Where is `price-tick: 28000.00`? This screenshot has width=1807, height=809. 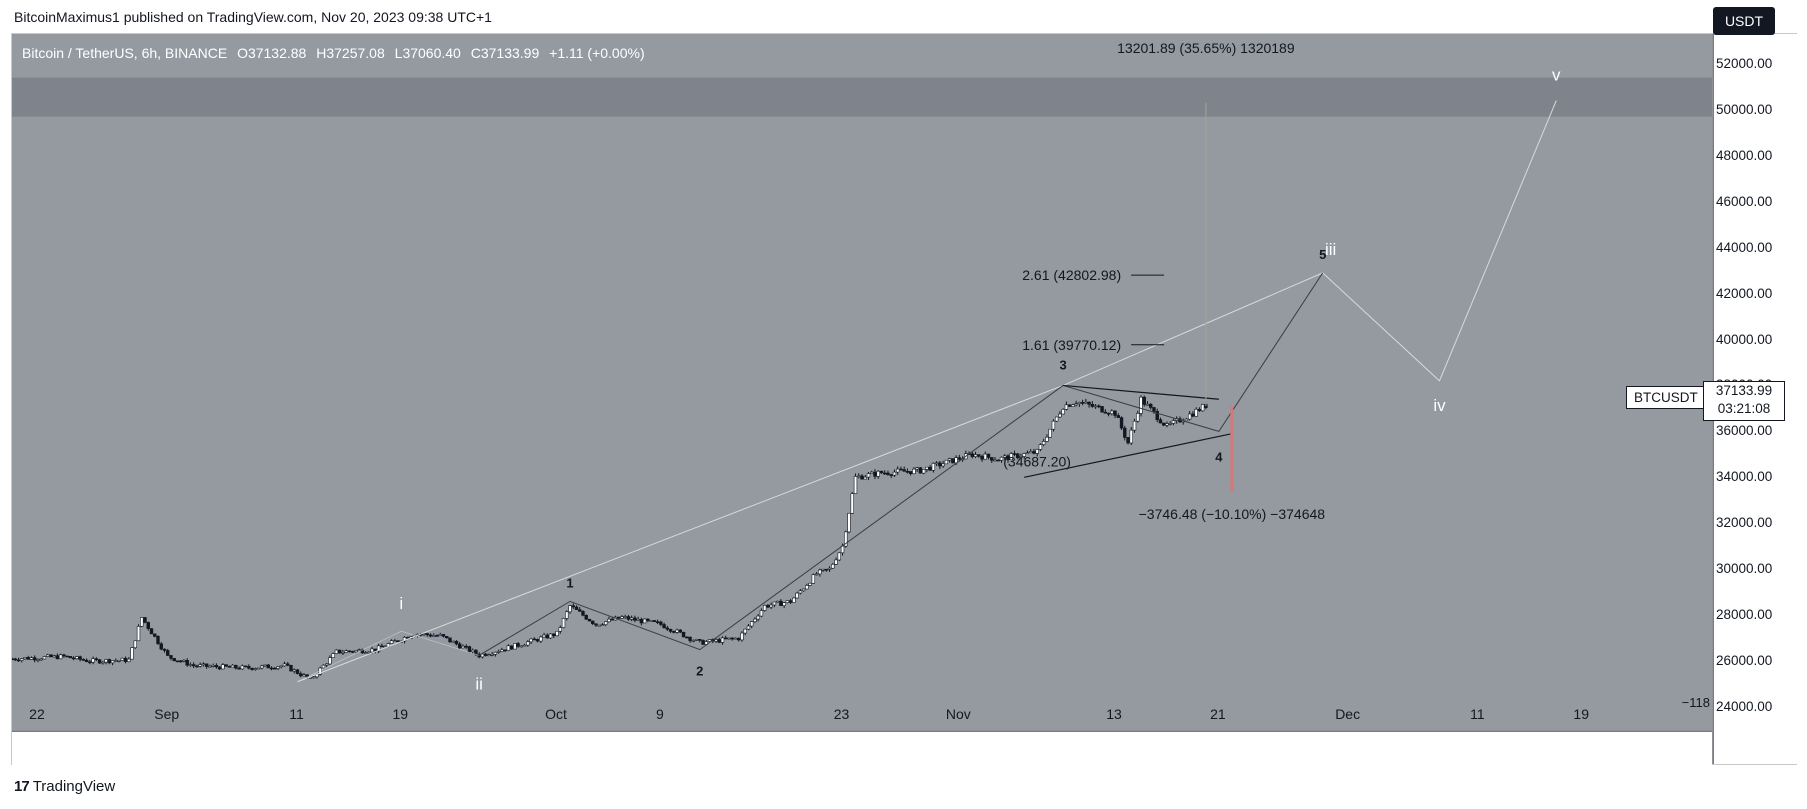 price-tick: 28000.00 is located at coordinates (1744, 615).